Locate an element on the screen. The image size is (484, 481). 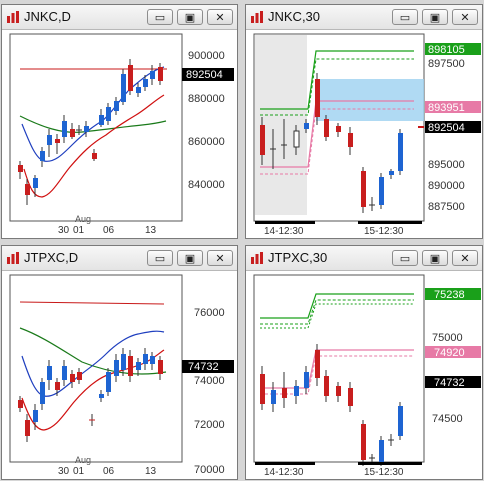
level-tag-green: 75238 is located at coordinates (449, 295).